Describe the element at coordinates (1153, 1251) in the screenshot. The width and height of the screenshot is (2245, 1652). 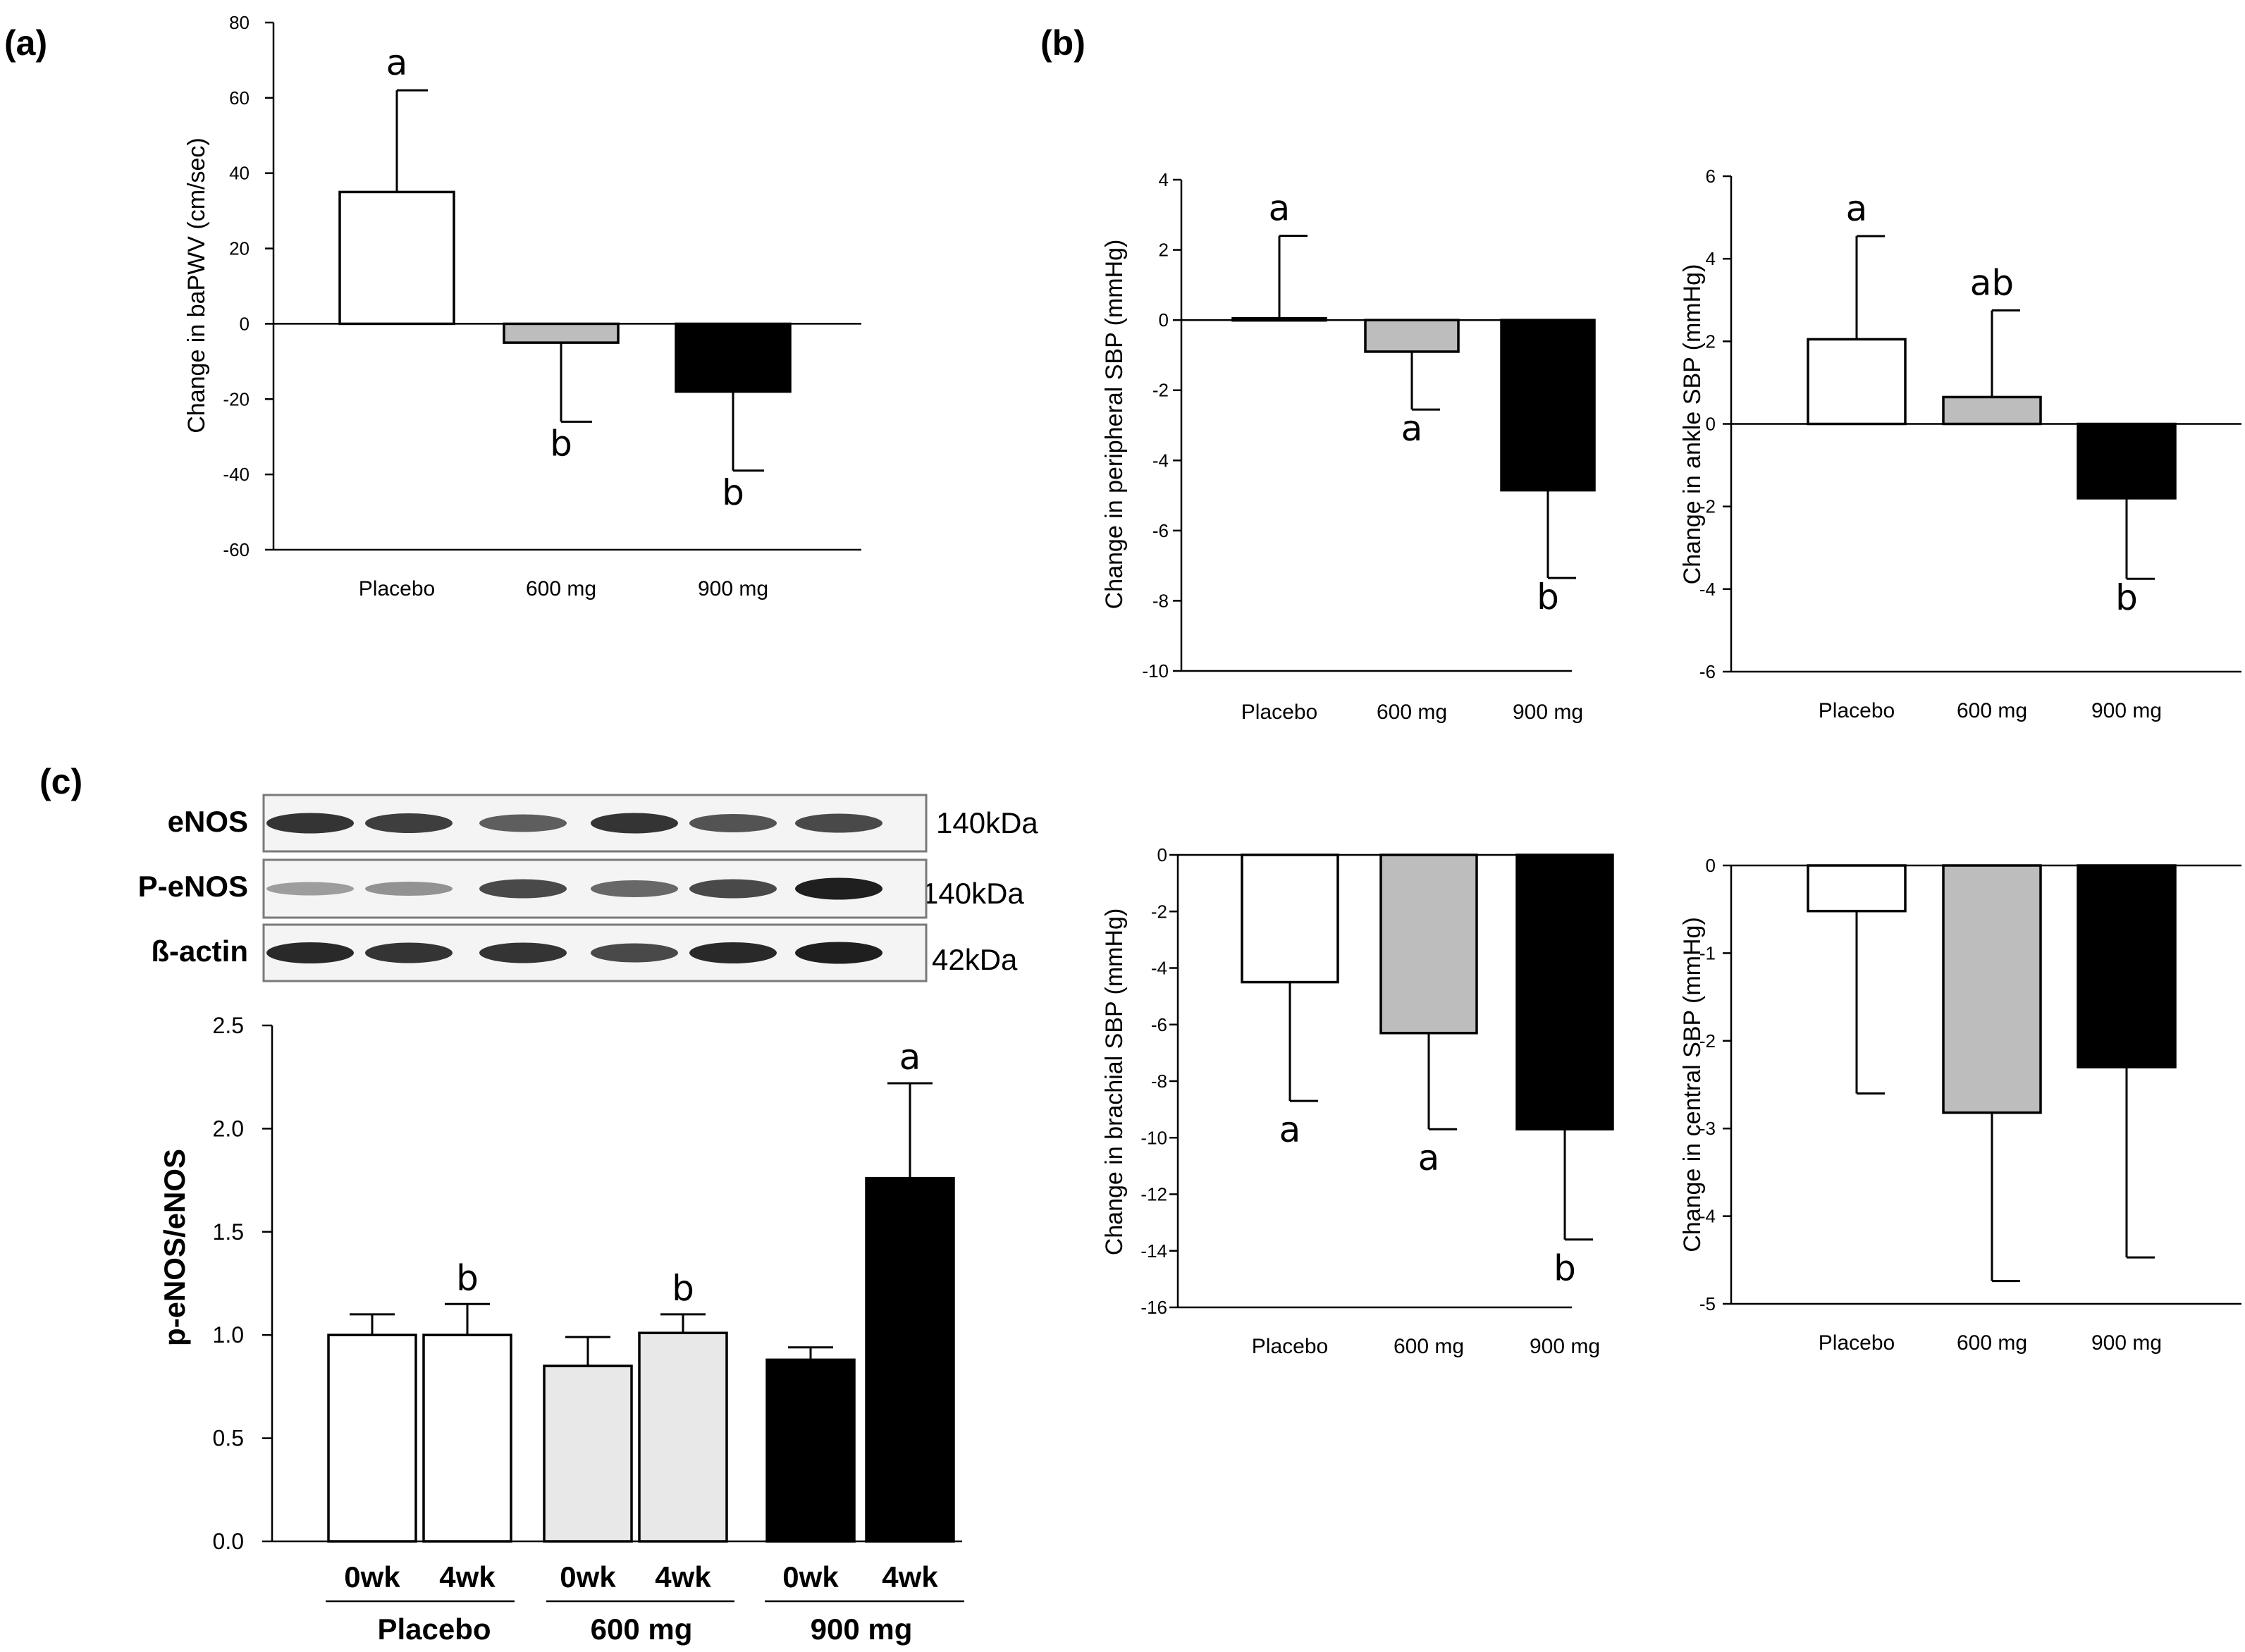
I see `y-tick-label: -14` at that location.